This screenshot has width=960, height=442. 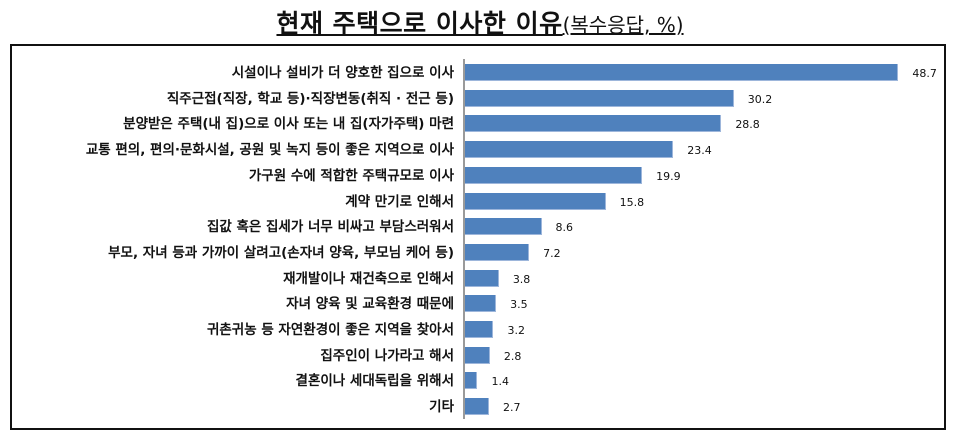 What do you see at coordinates (342, 73) in the screenshot?
I see `category-label: 시설이나 설비가 더 양호한 집으로 이사` at bounding box center [342, 73].